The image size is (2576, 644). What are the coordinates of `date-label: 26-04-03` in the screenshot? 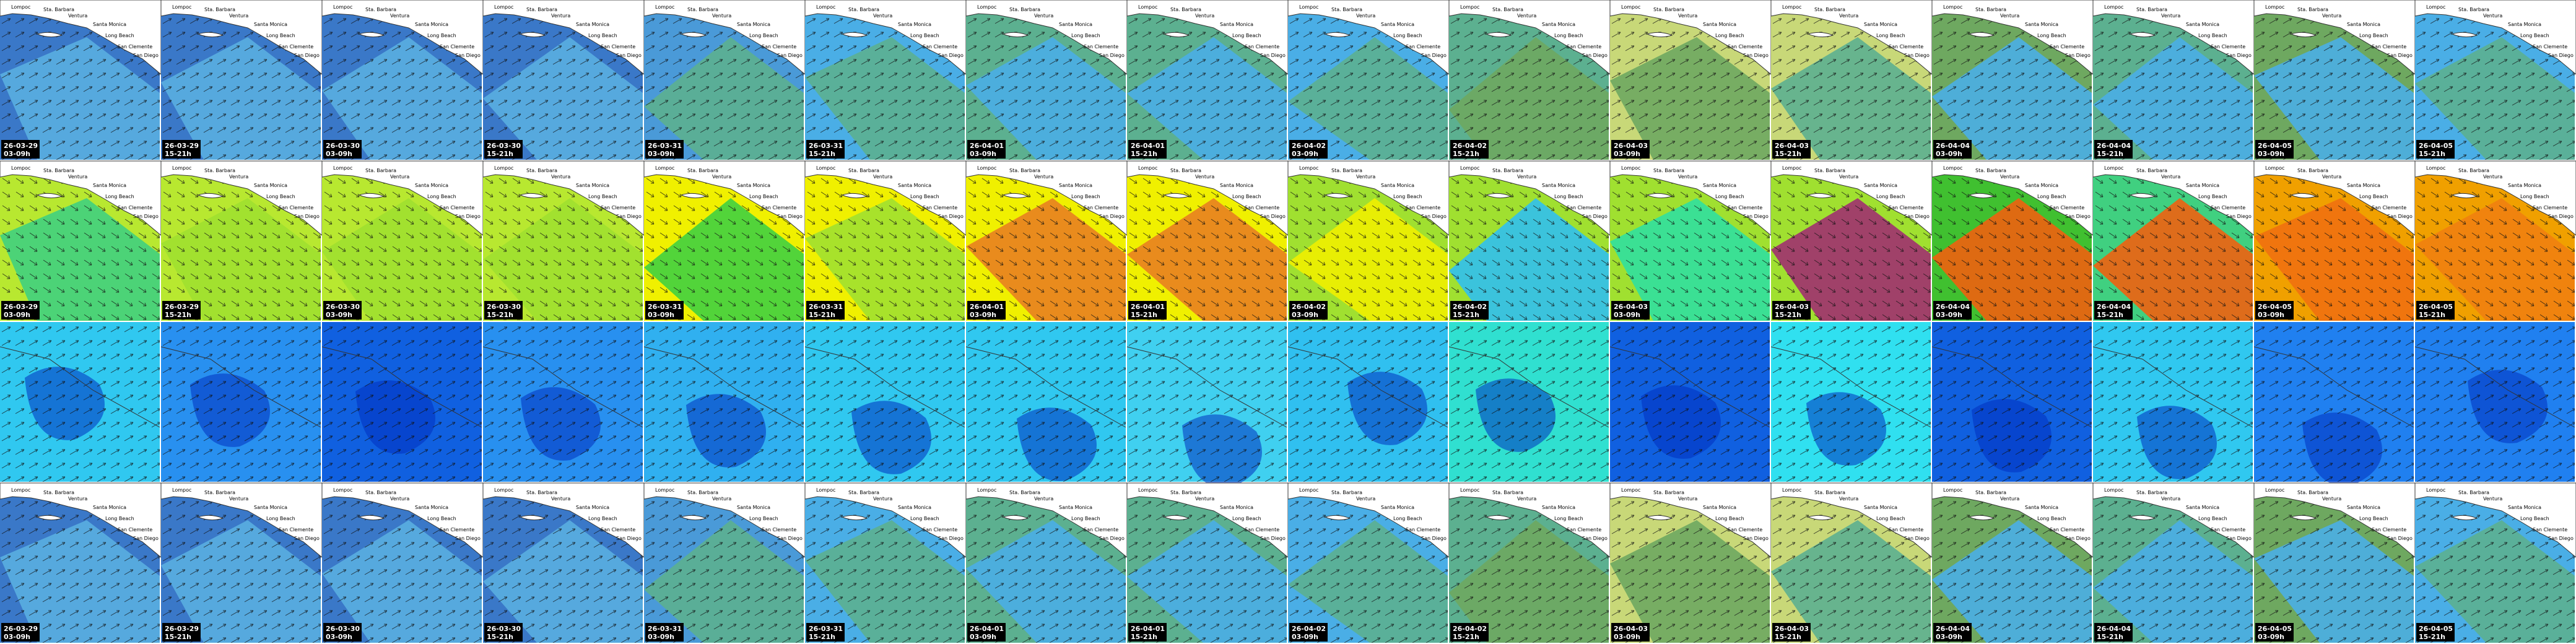 It's located at (1792, 629).